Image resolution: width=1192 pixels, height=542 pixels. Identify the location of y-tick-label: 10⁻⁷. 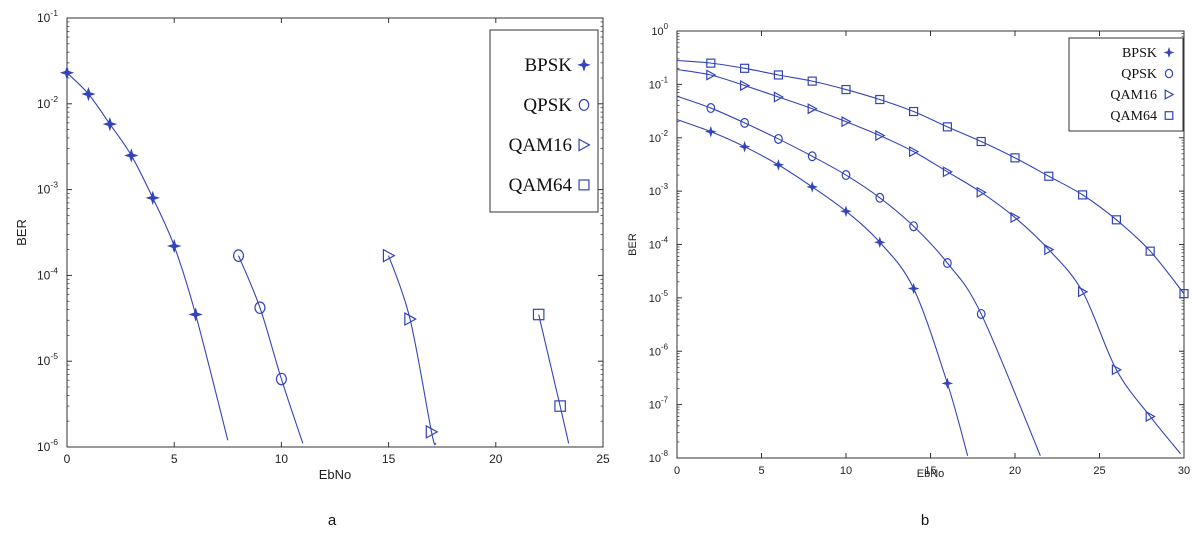
(658, 404).